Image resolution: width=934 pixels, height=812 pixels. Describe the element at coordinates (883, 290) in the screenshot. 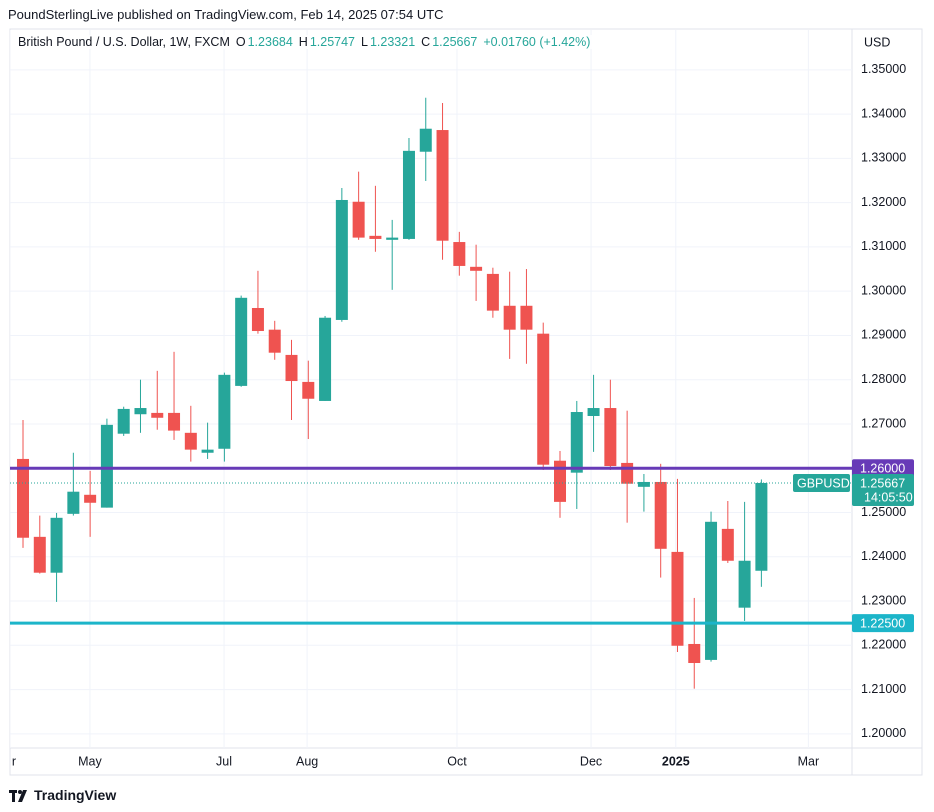

I see `y-tick-label: 1.30000` at that location.